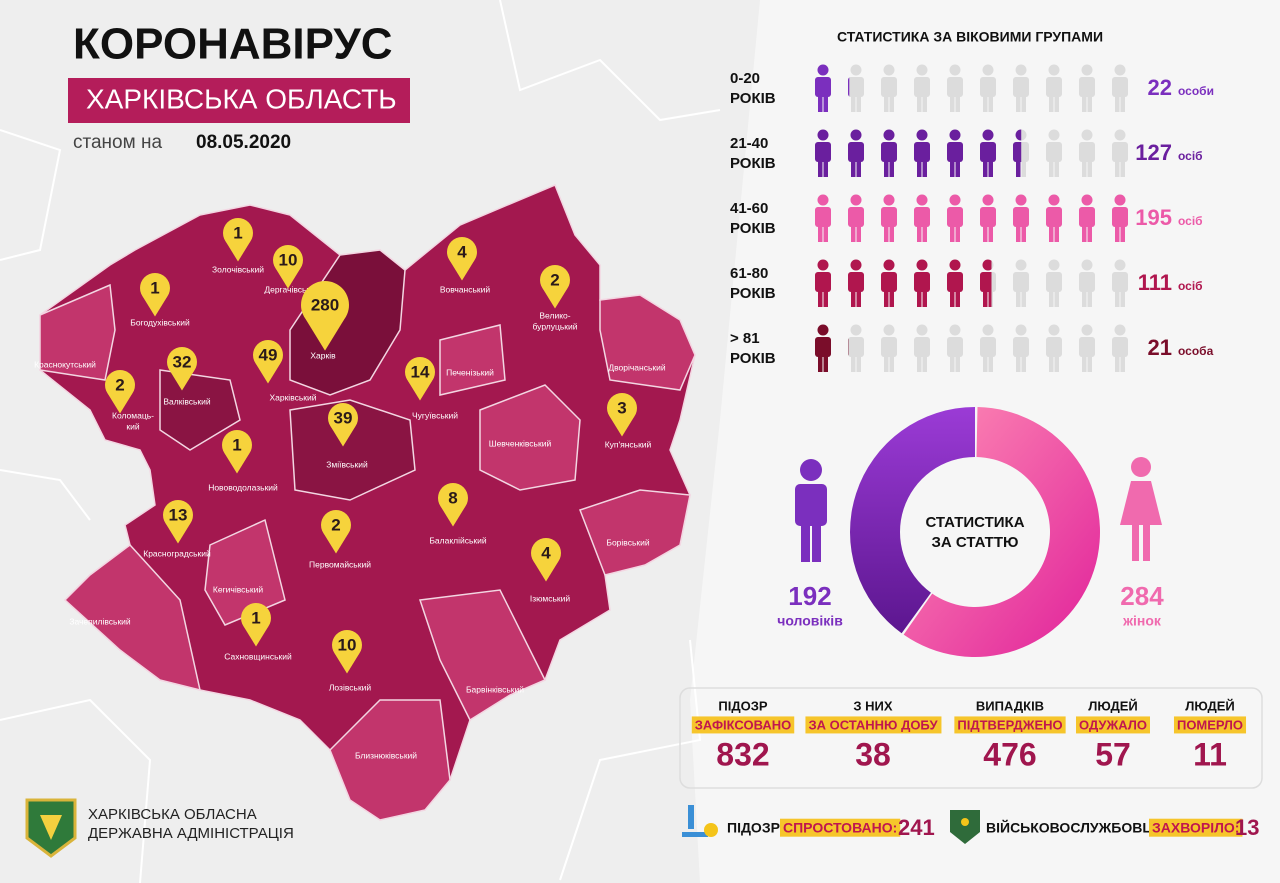 This screenshot has height=883, width=1280. I want to click on org-name: ХАРКІВСЬКА ОБЛАСНА, so click(172, 814).